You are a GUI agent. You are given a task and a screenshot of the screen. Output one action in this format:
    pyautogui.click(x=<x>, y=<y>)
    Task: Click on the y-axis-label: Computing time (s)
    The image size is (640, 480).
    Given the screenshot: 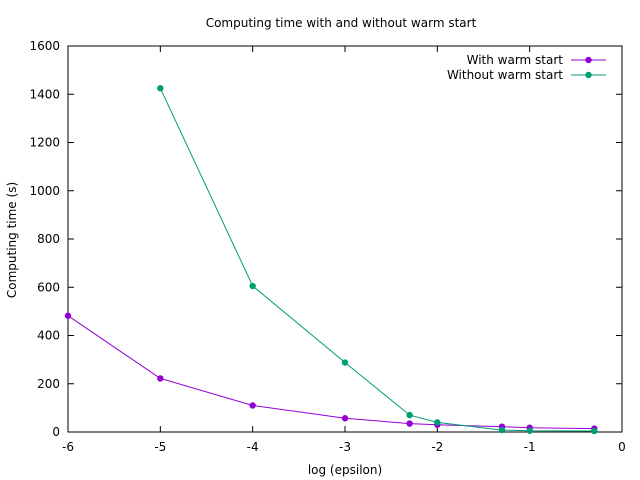 What is the action you would take?
    pyautogui.click(x=12, y=240)
    